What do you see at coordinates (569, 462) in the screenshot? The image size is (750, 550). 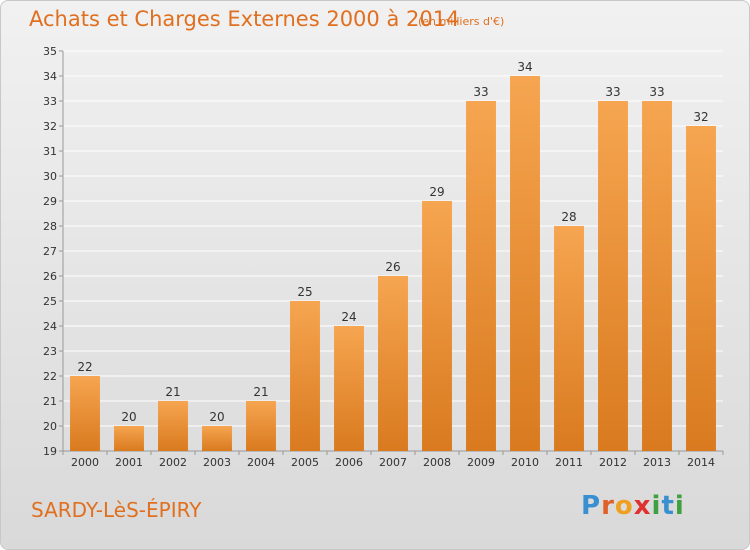 I see `x-tick-label: 2011` at bounding box center [569, 462].